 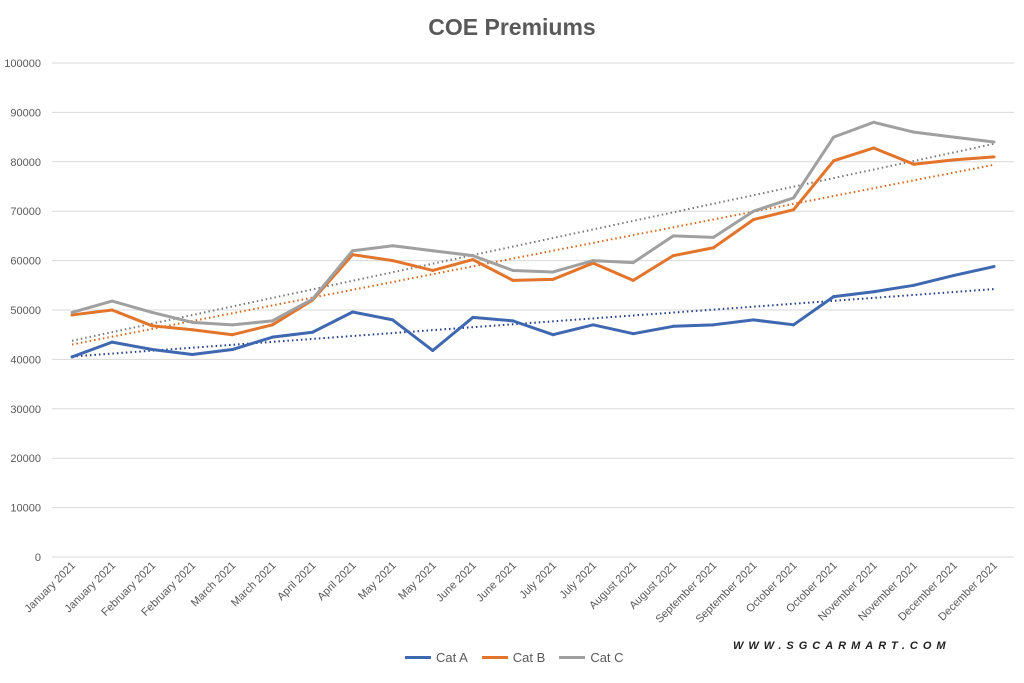 What do you see at coordinates (25, 113) in the screenshot?
I see `y-tick-label: 90000` at bounding box center [25, 113].